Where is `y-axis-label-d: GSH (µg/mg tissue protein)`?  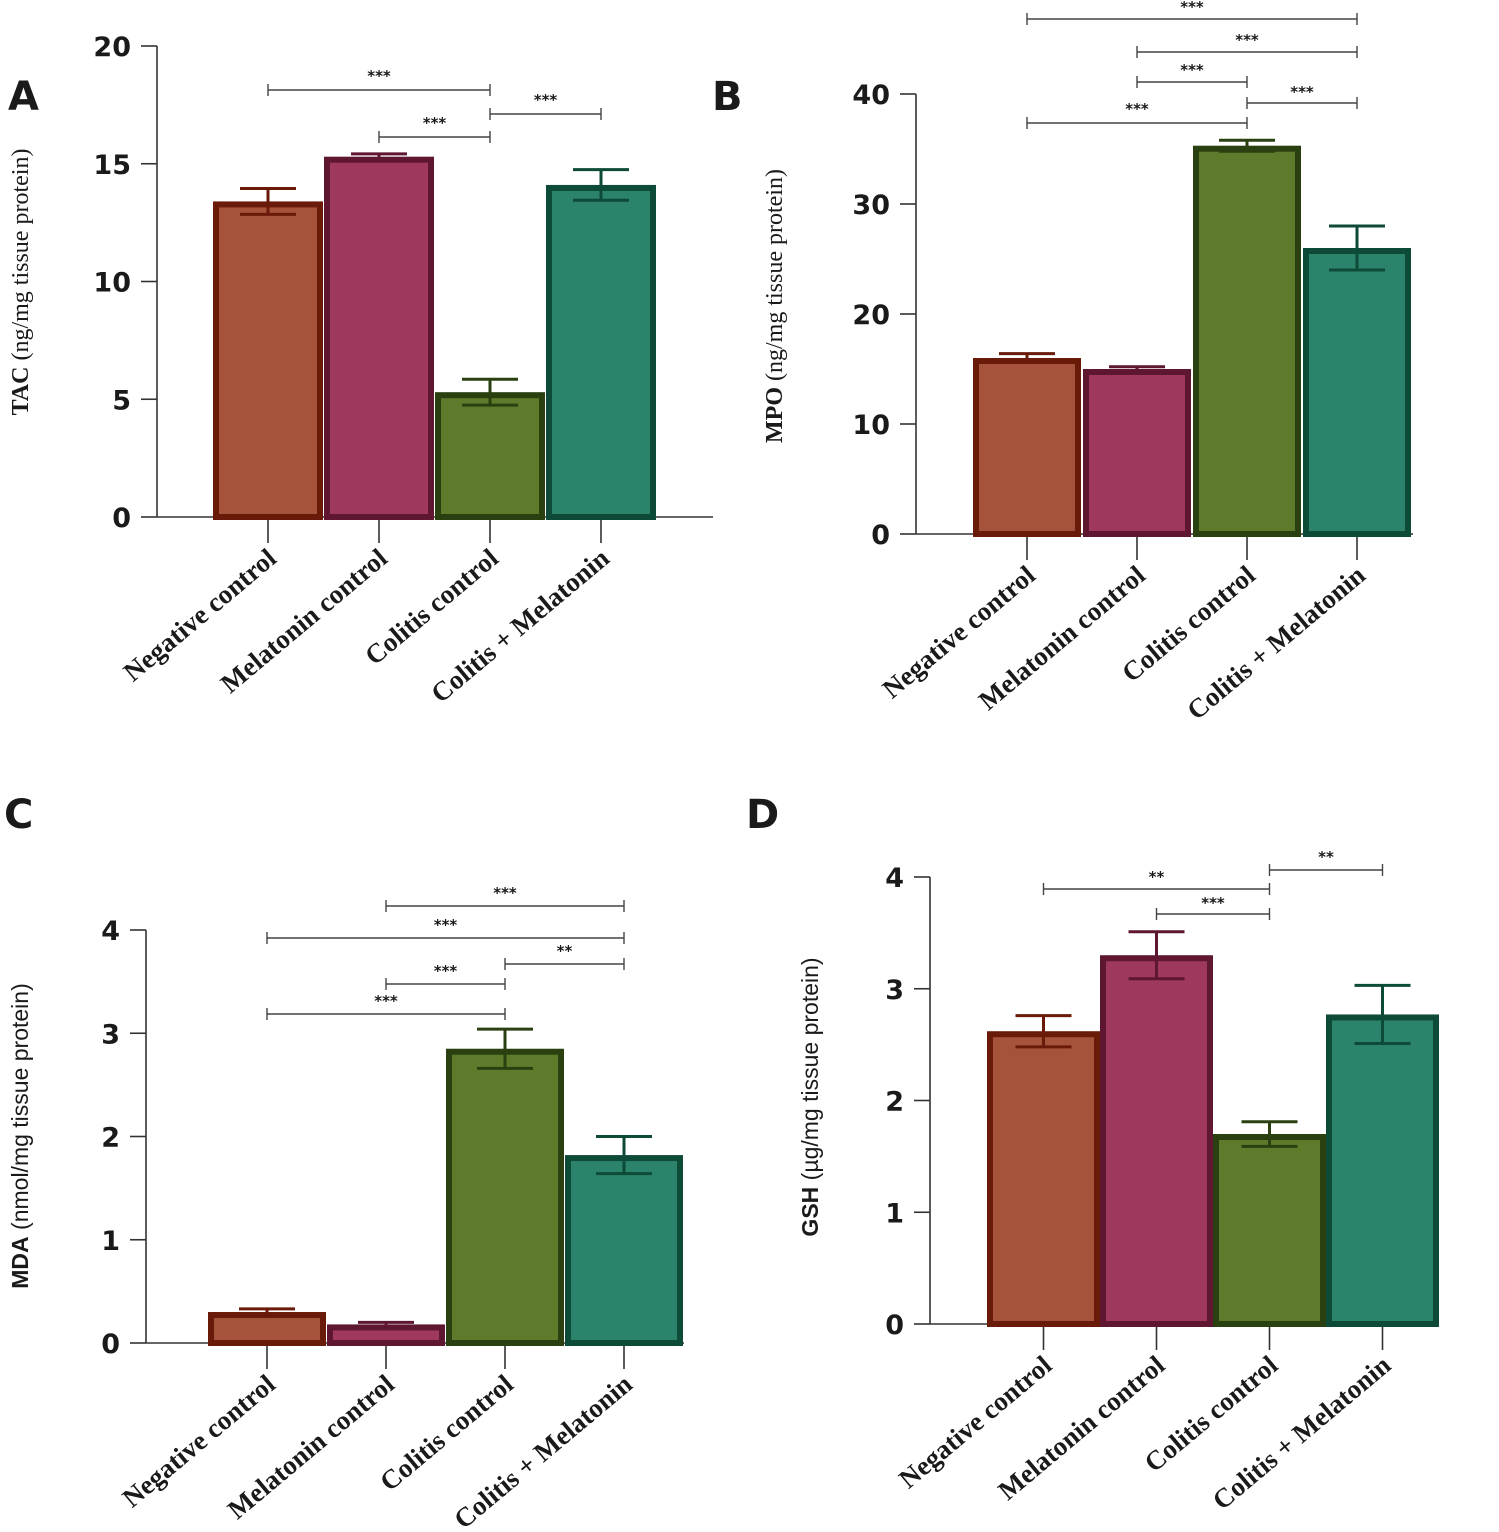 y-axis-label-d: GSH (µg/mg tissue protein) is located at coordinates (810, 1096).